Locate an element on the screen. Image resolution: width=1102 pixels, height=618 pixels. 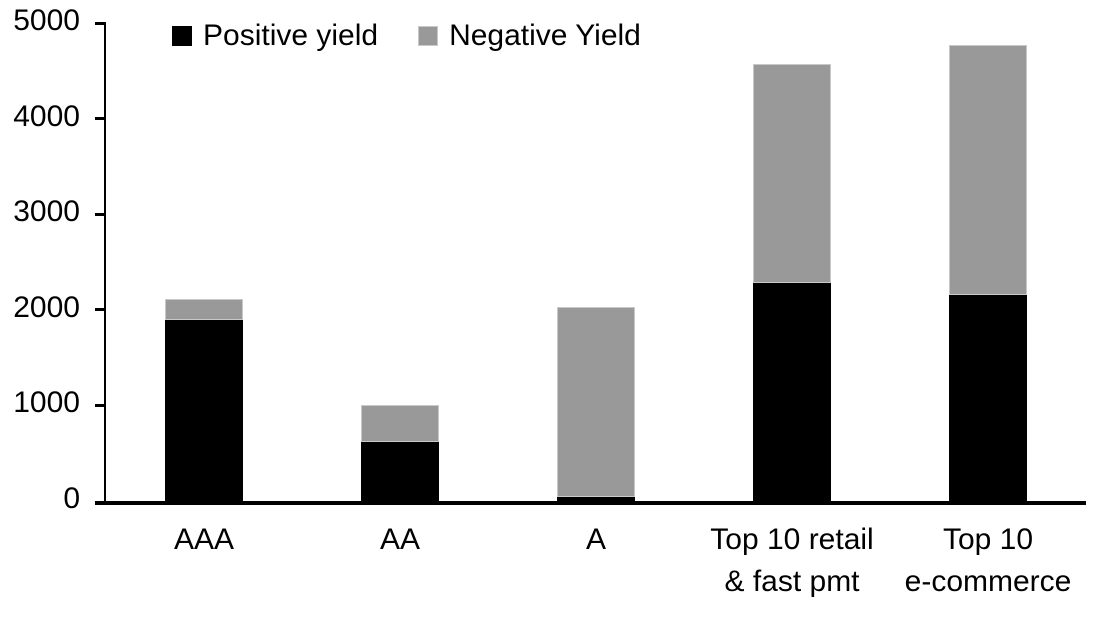
legend: Positive yield Negative Yield is located at coordinates (406, 36).